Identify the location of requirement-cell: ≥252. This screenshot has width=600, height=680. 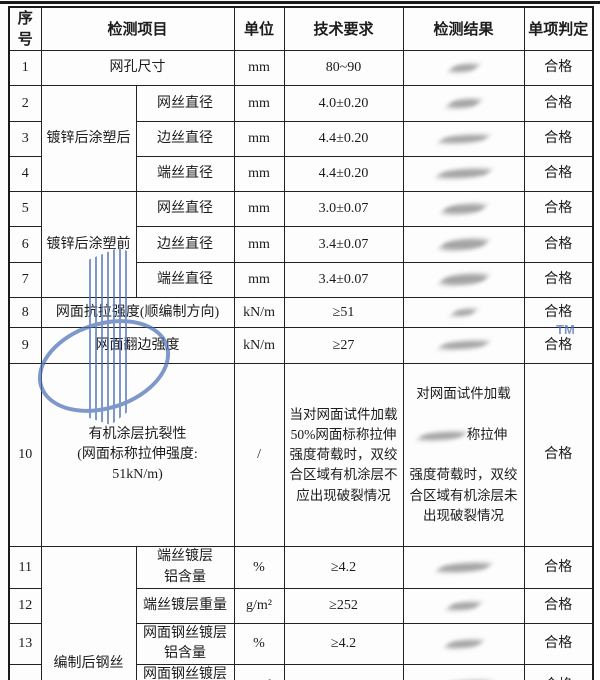
(343, 605).